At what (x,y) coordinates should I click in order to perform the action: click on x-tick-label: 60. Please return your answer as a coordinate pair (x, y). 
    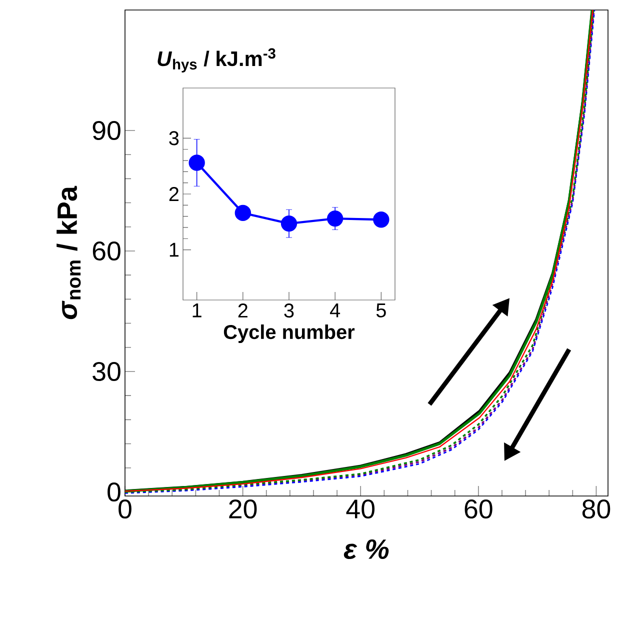
    Looking at the image, I should click on (478, 509).